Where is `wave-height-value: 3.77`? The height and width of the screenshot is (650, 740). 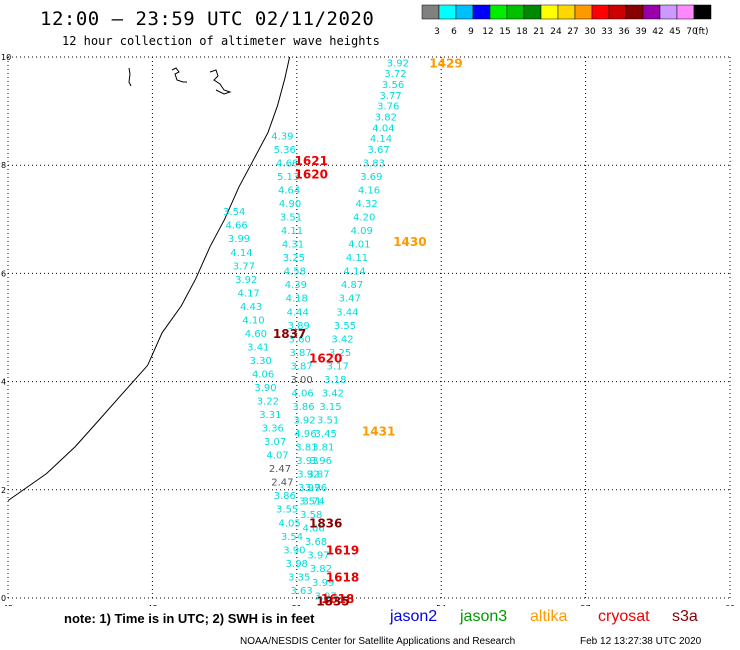
wave-height-value: 3.77 is located at coordinates (391, 96).